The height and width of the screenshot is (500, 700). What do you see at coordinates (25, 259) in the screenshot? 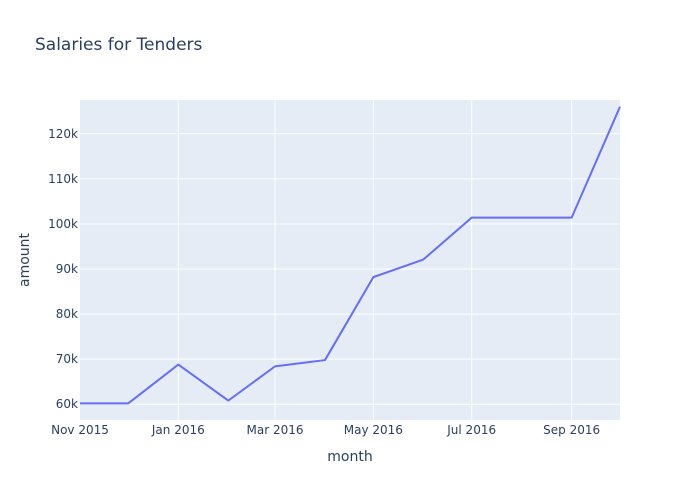
I see `y-axis-title: amount` at bounding box center [25, 259].